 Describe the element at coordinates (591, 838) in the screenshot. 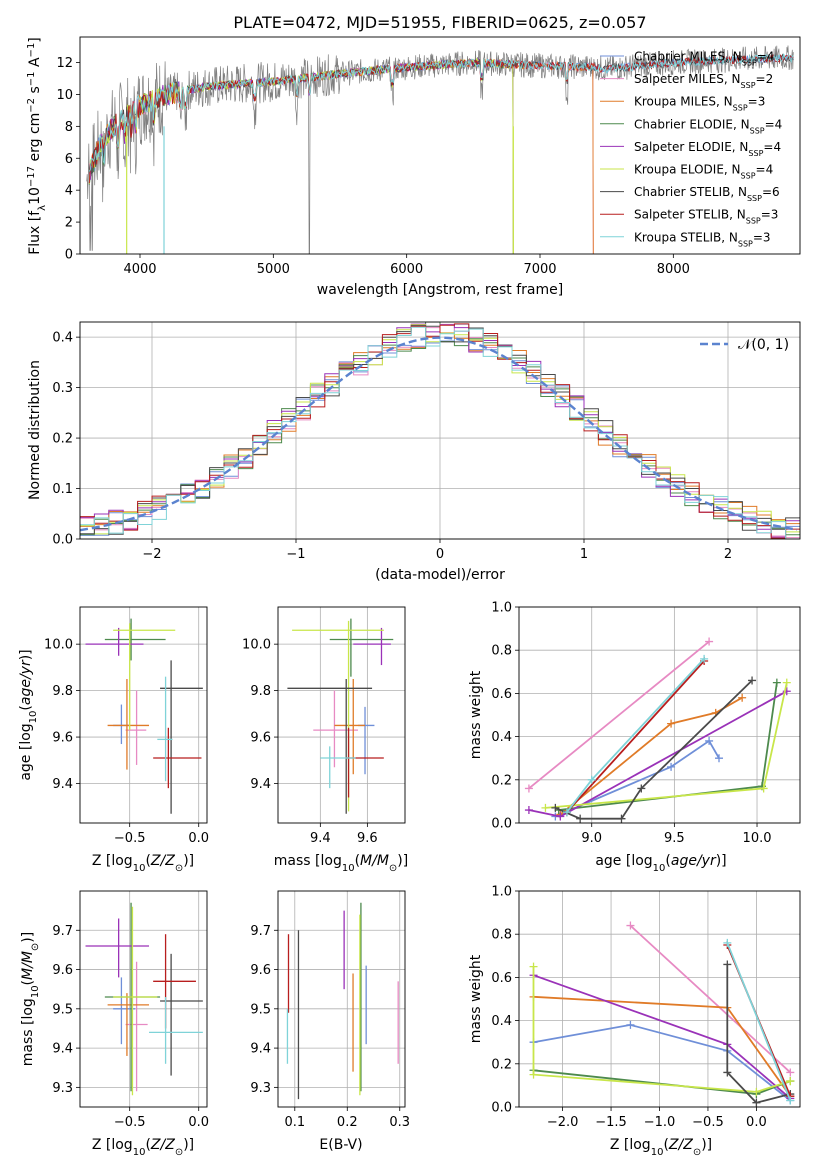

I see `tick-label-x: 9.0` at that location.